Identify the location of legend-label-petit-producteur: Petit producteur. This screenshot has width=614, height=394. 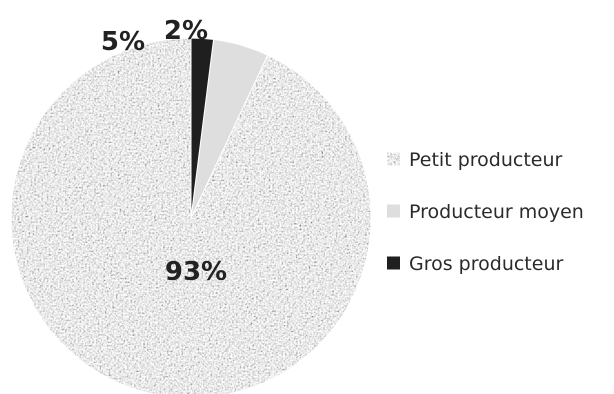
(485, 160).